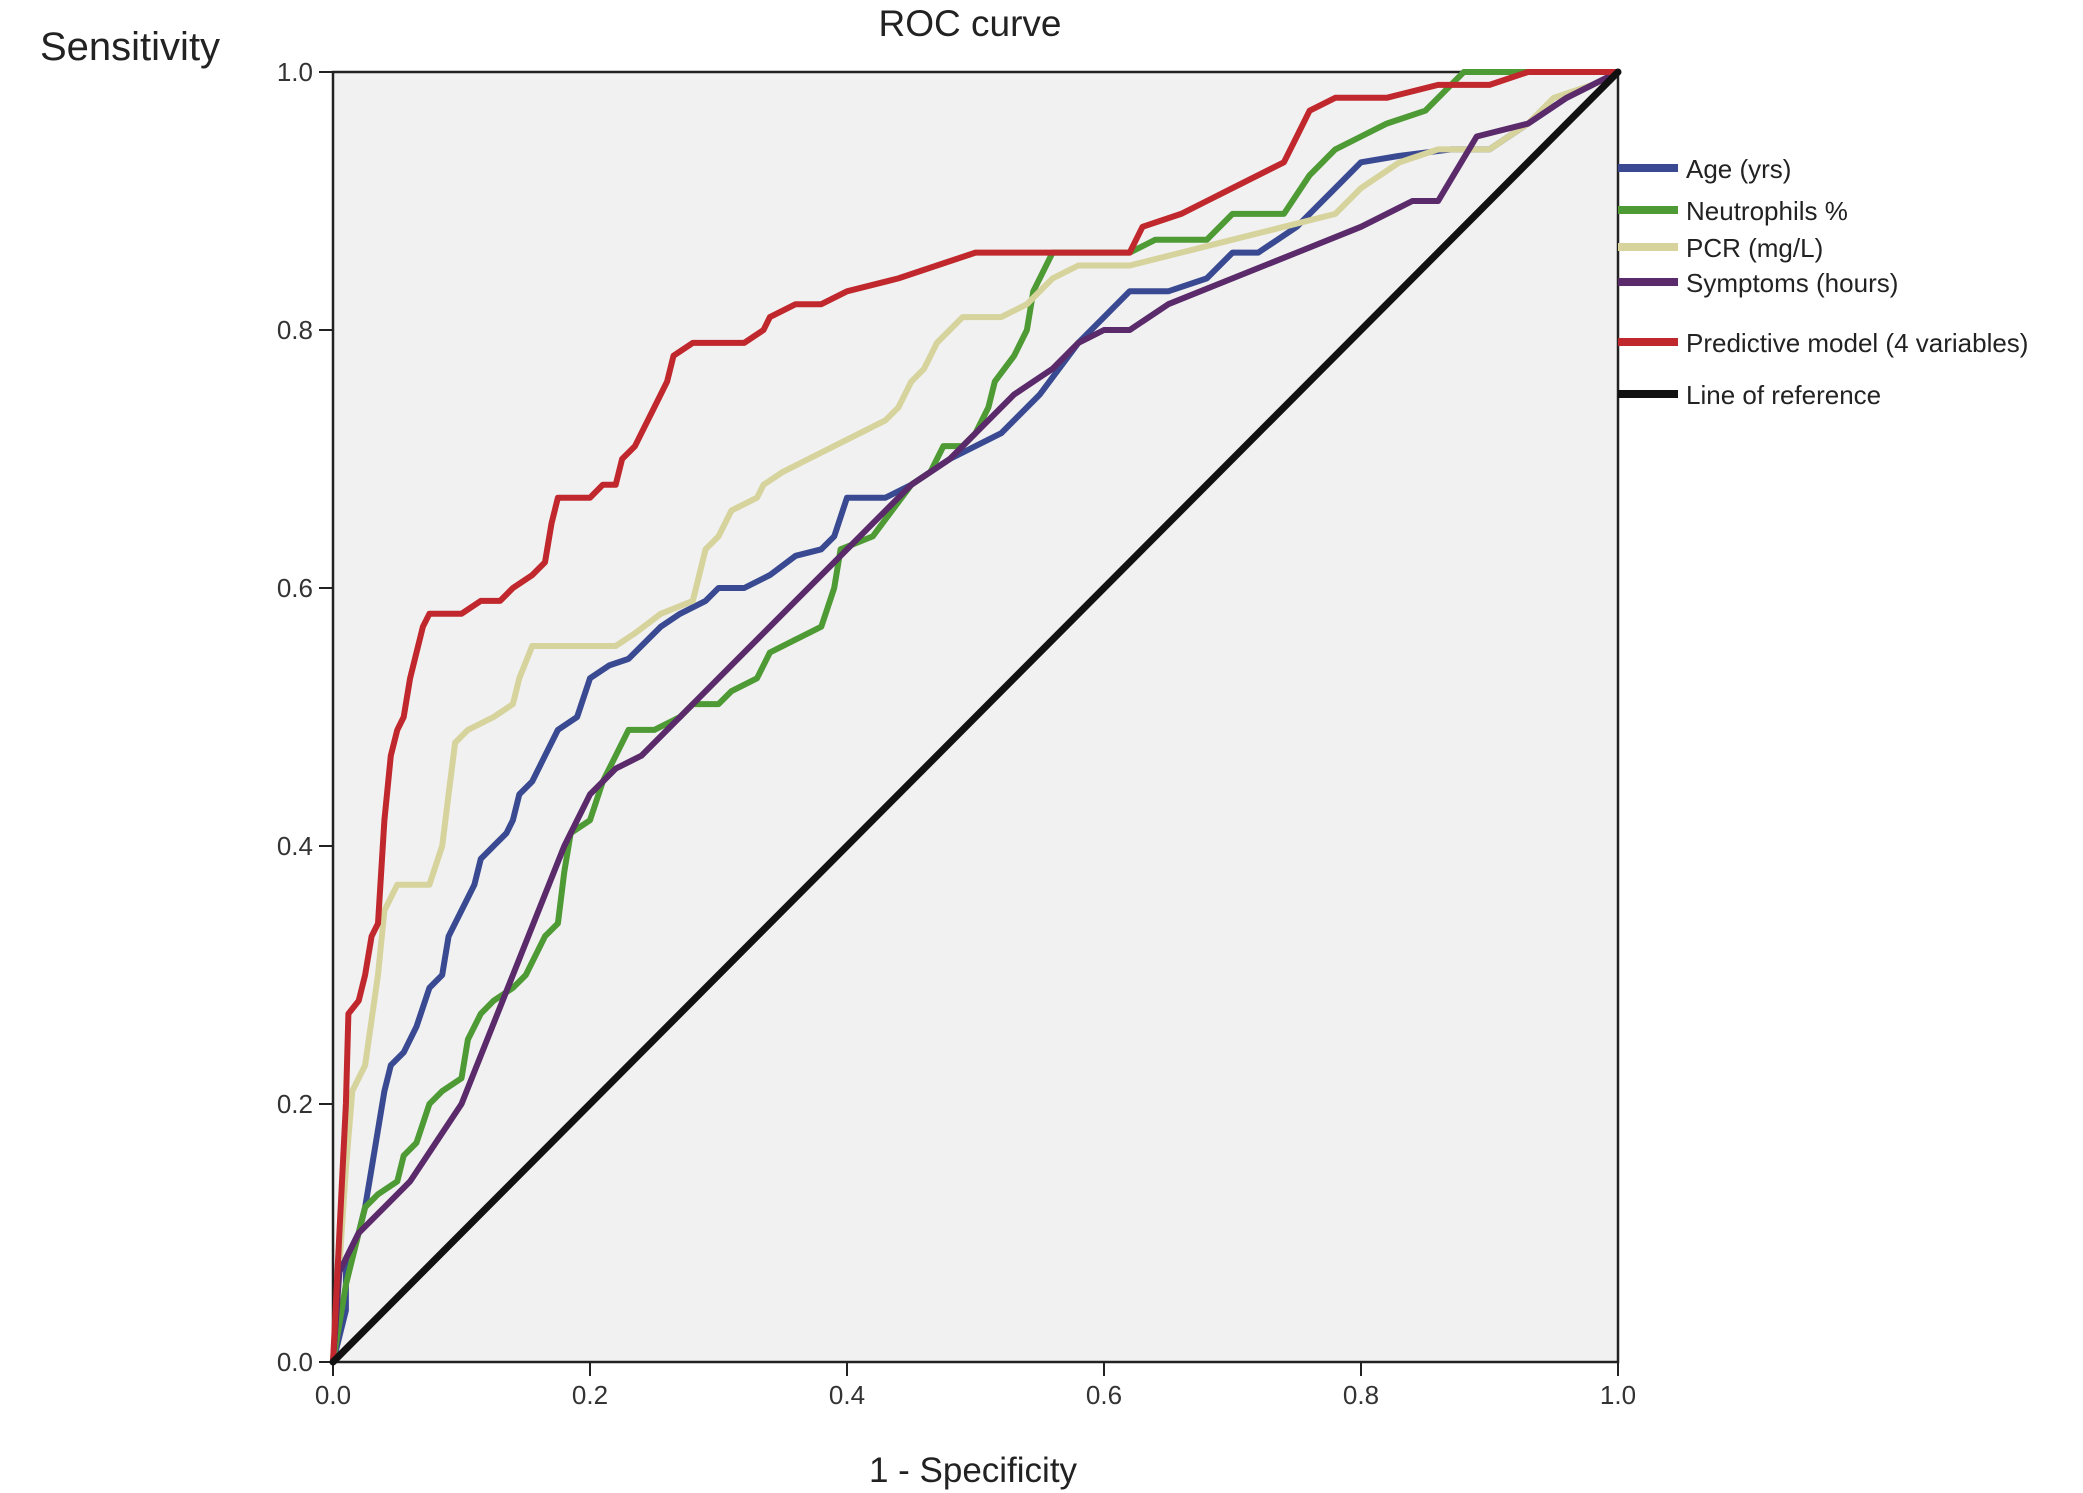 The height and width of the screenshot is (1493, 2083). Describe the element at coordinates (1754, 248) in the screenshot. I see `legend-label: PCR (mg/L)` at that location.